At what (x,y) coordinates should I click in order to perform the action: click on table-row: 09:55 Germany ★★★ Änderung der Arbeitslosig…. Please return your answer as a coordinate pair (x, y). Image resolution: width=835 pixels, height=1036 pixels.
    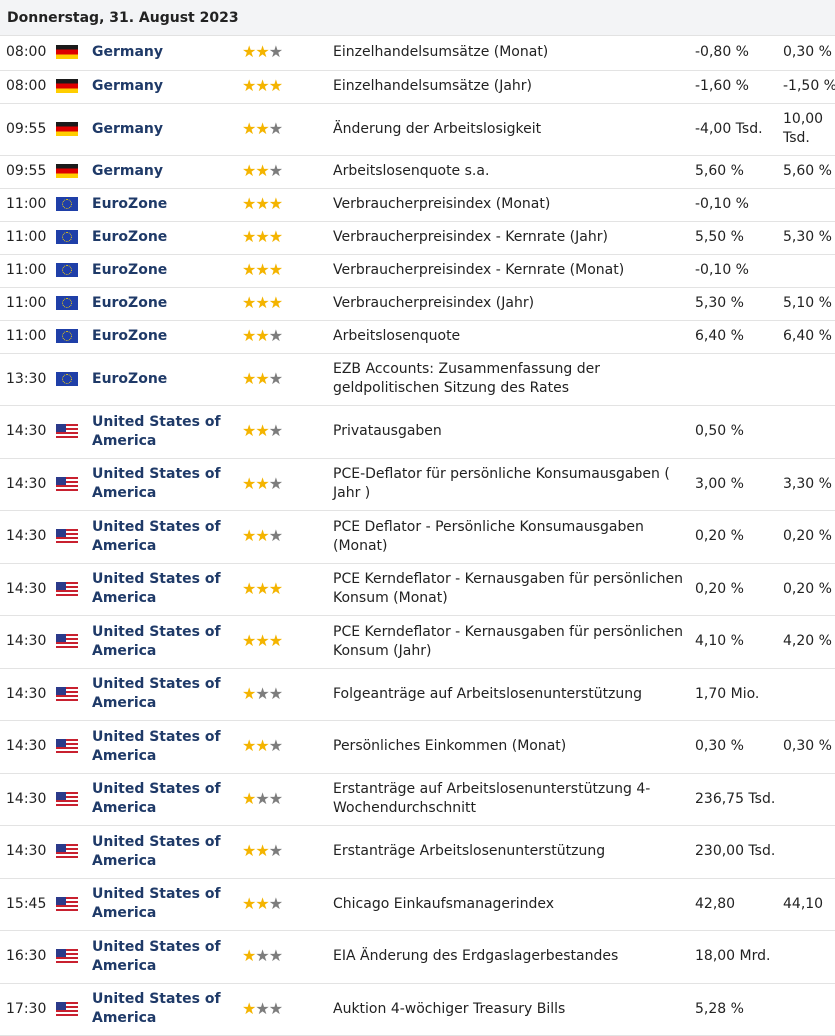
    Looking at the image, I should click on (417, 129).